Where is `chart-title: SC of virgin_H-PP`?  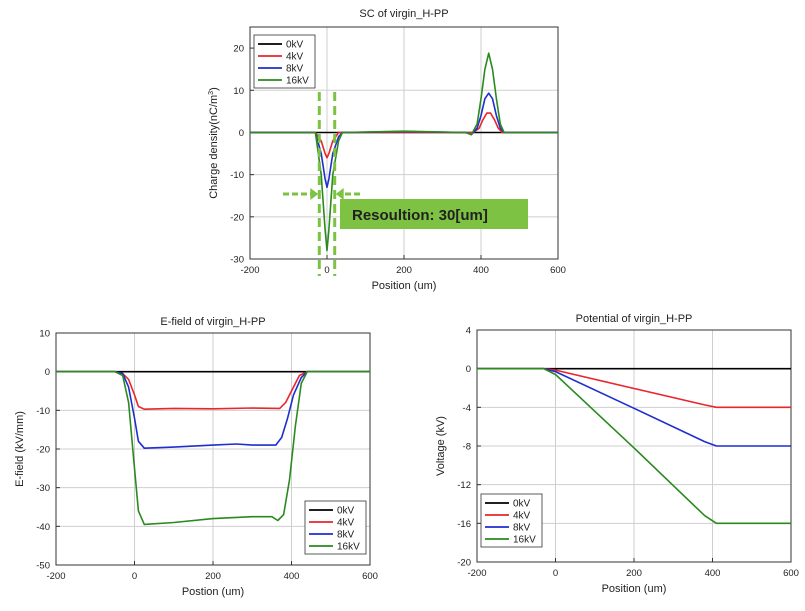 chart-title: SC of virgin_H-PP is located at coordinates (403, 14).